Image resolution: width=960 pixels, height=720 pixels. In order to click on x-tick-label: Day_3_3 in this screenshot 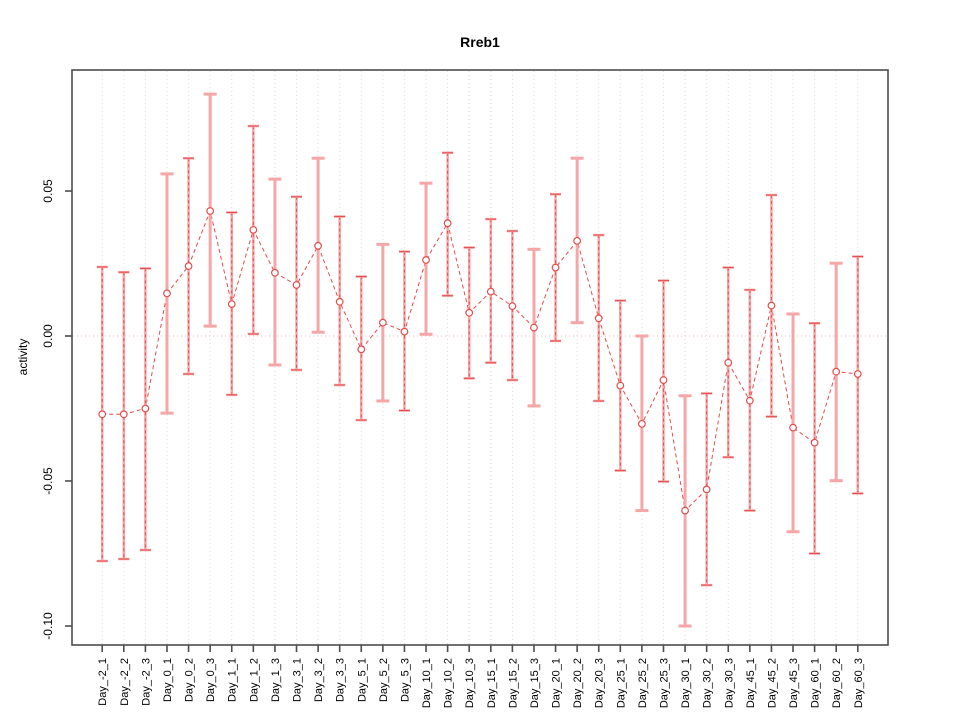, I will do `click(341, 680)`.